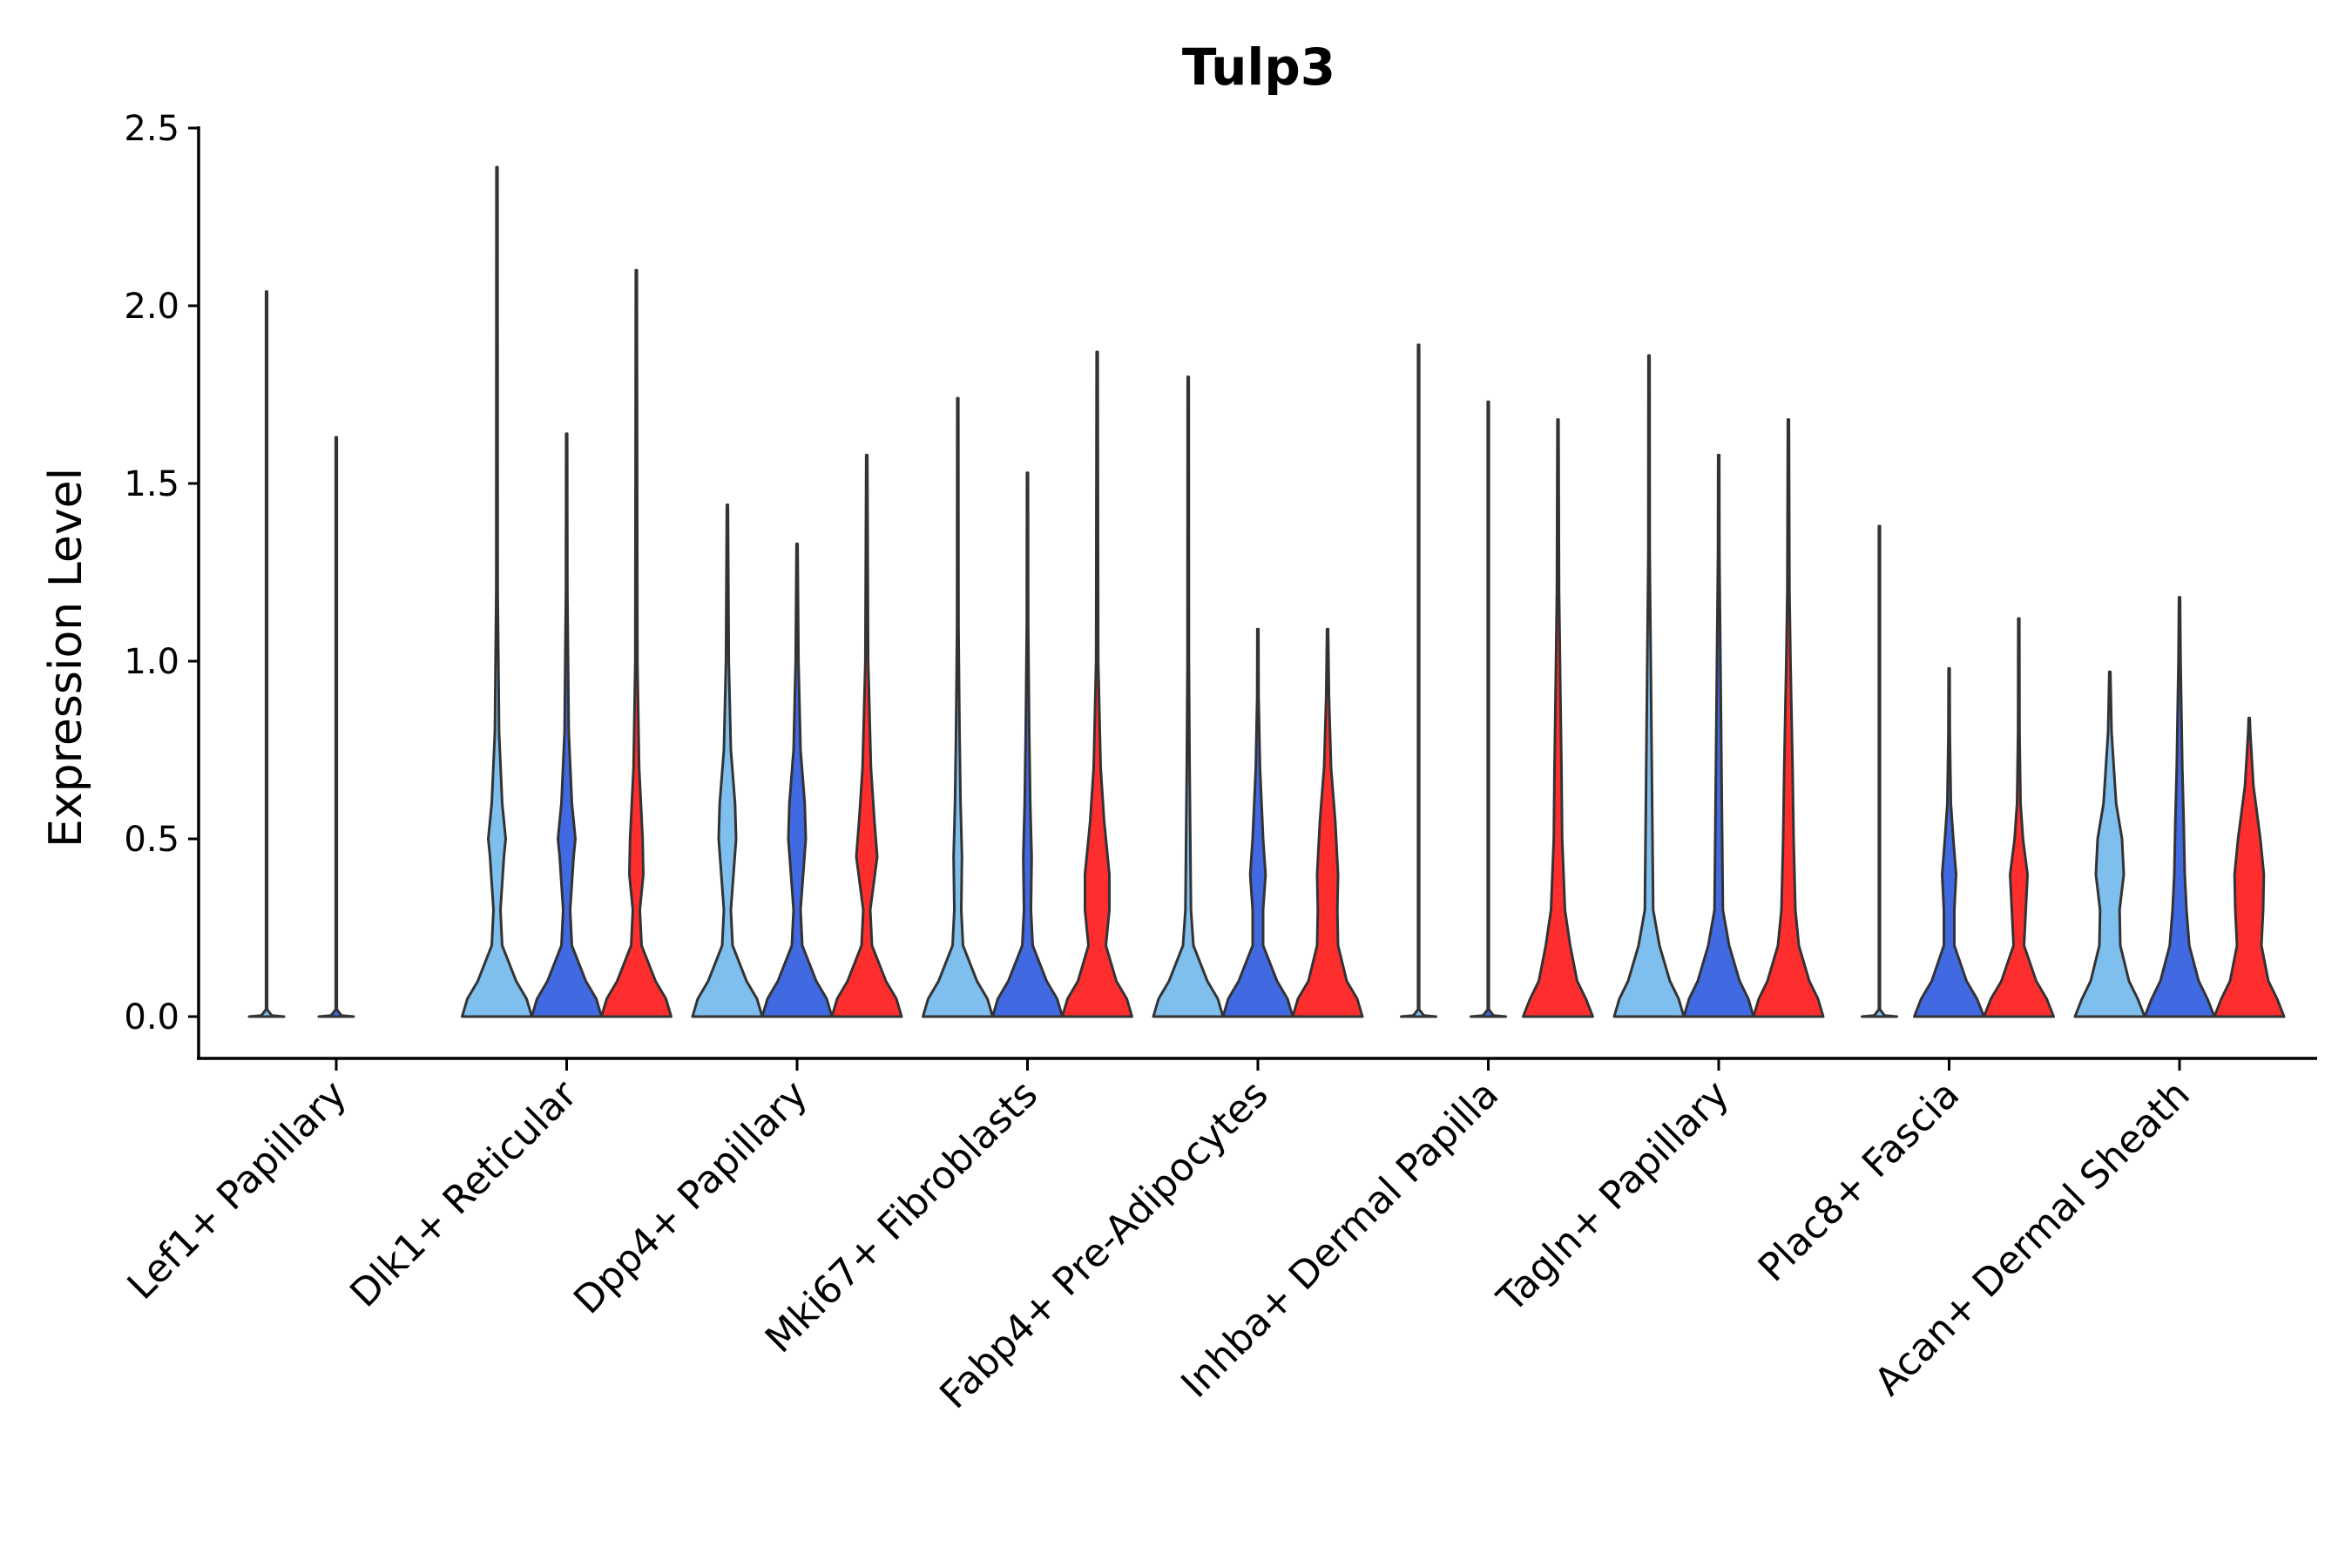 Image resolution: width=2352 pixels, height=1568 pixels. I want to click on violin-group-2-fabp4-pre-adipocytes, so click(1257, 822).